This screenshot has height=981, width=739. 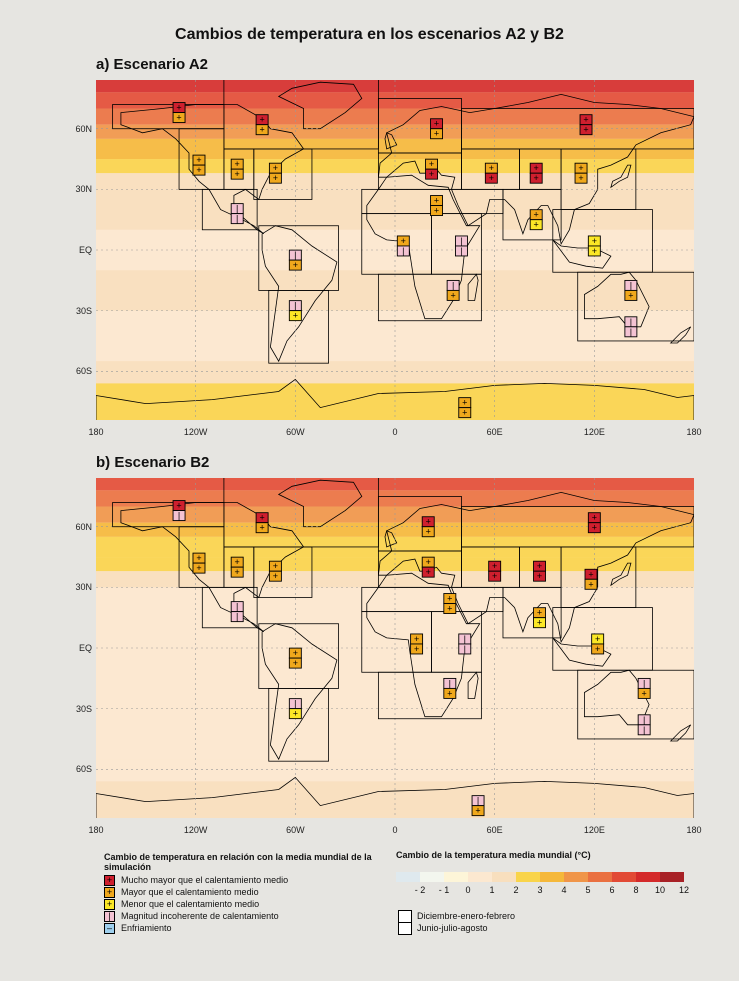 What do you see at coordinates (405, 928) in the screenshot?
I see `season-swatch-jja` at bounding box center [405, 928].